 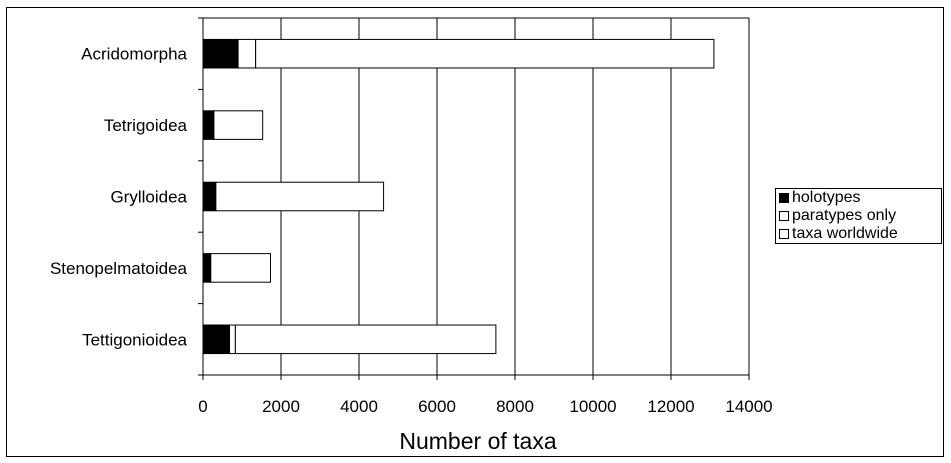 I want to click on y-category-label: Stenopelmatoidea, so click(x=119, y=268).